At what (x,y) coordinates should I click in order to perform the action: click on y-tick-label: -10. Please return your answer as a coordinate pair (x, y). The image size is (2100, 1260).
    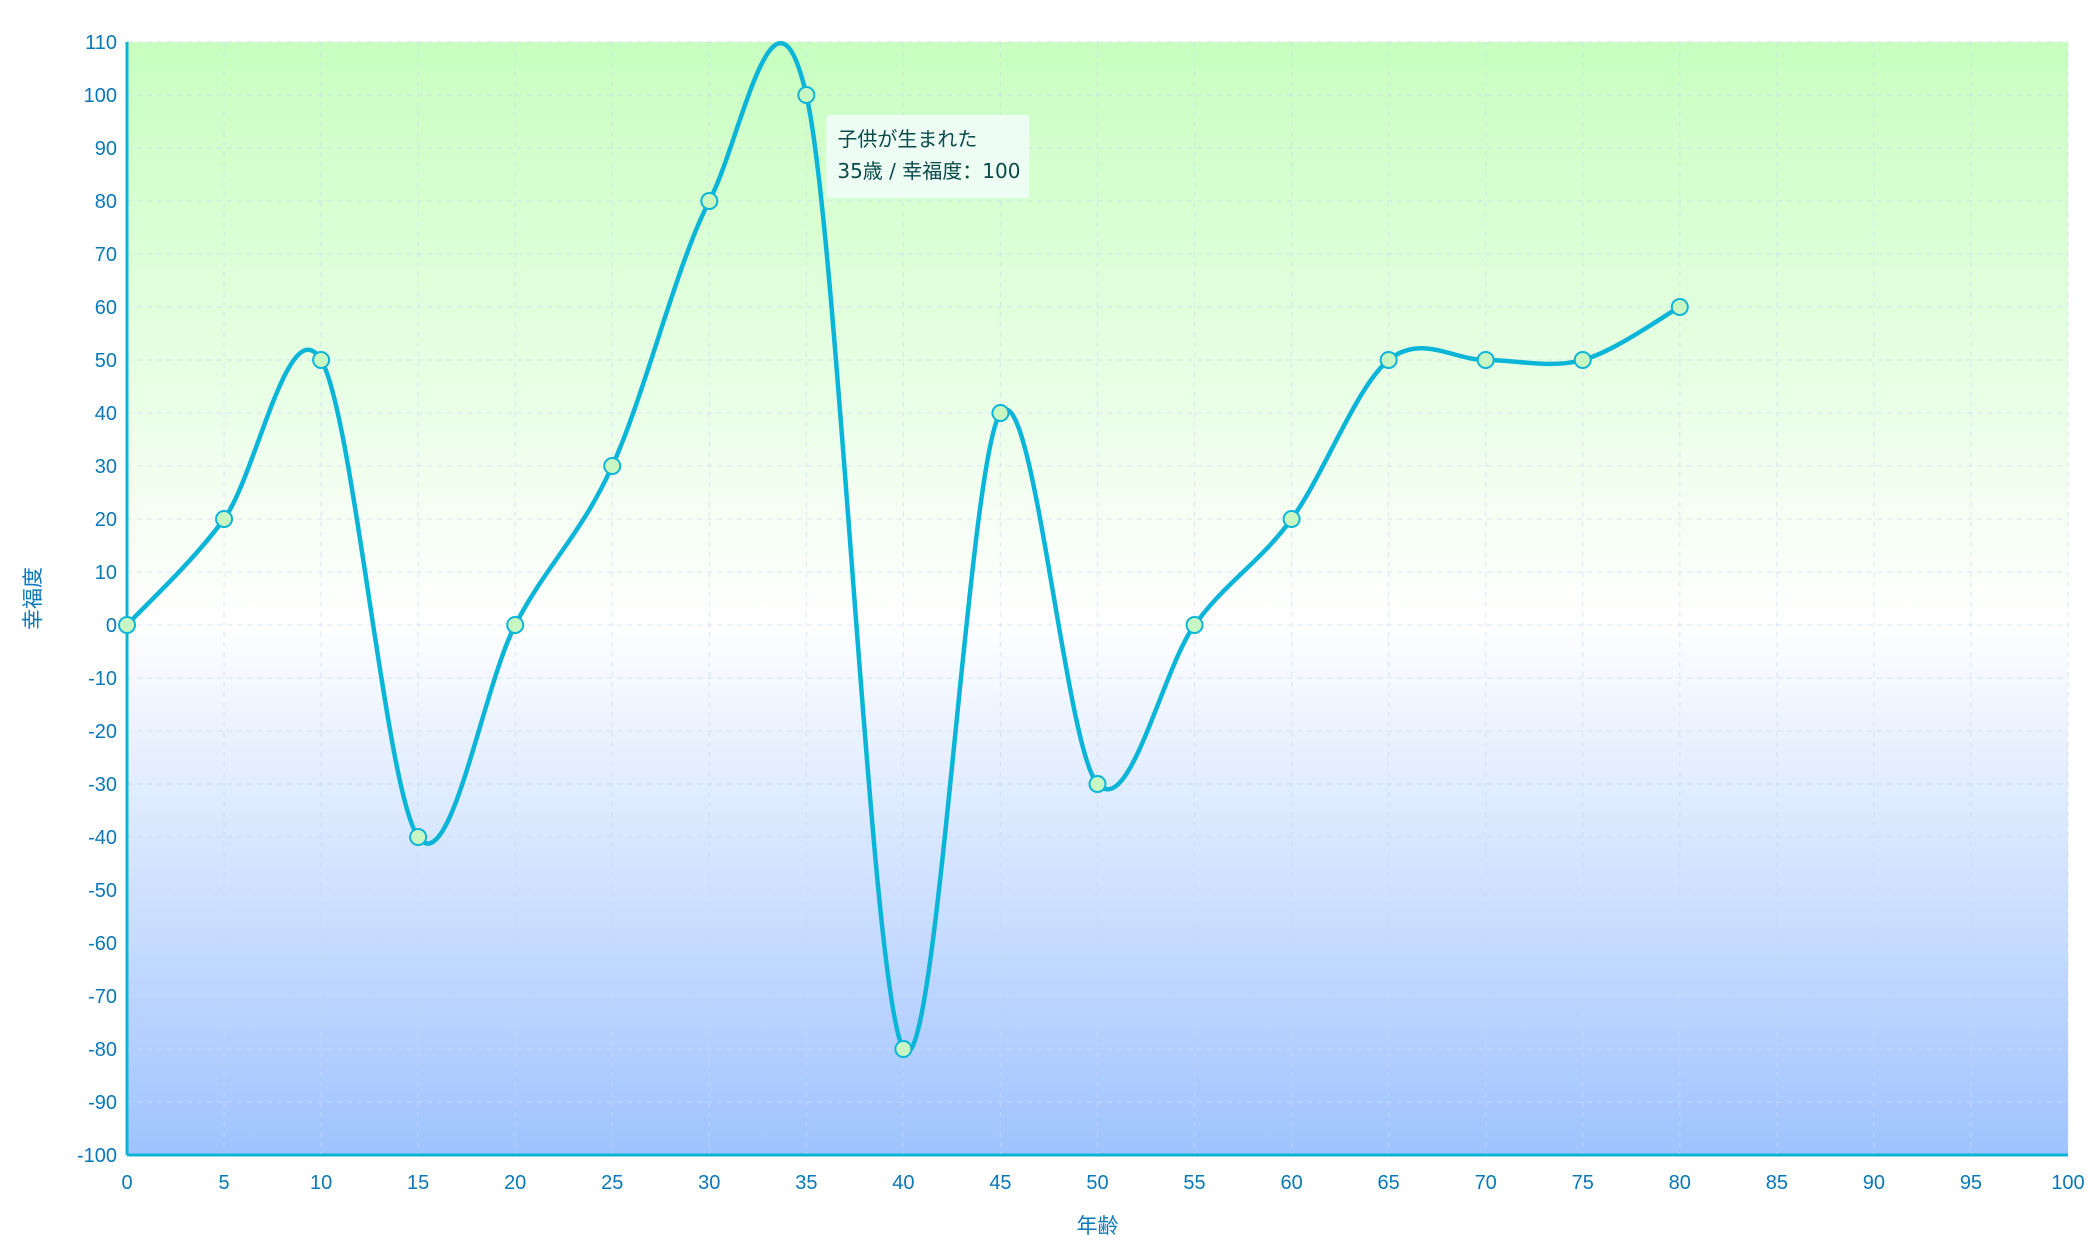
    Looking at the image, I should click on (102, 679).